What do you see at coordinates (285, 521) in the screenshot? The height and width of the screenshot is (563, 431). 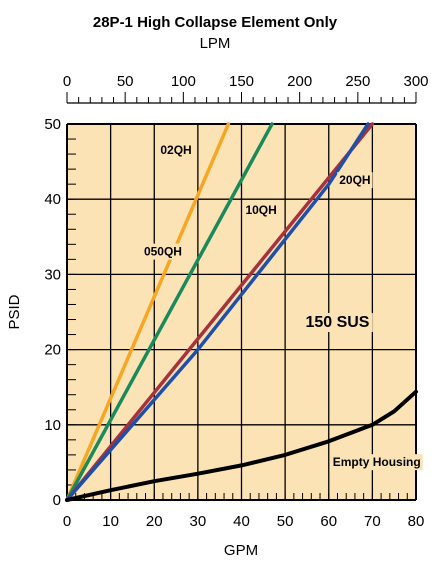 I see `x-tick-label: 50` at bounding box center [285, 521].